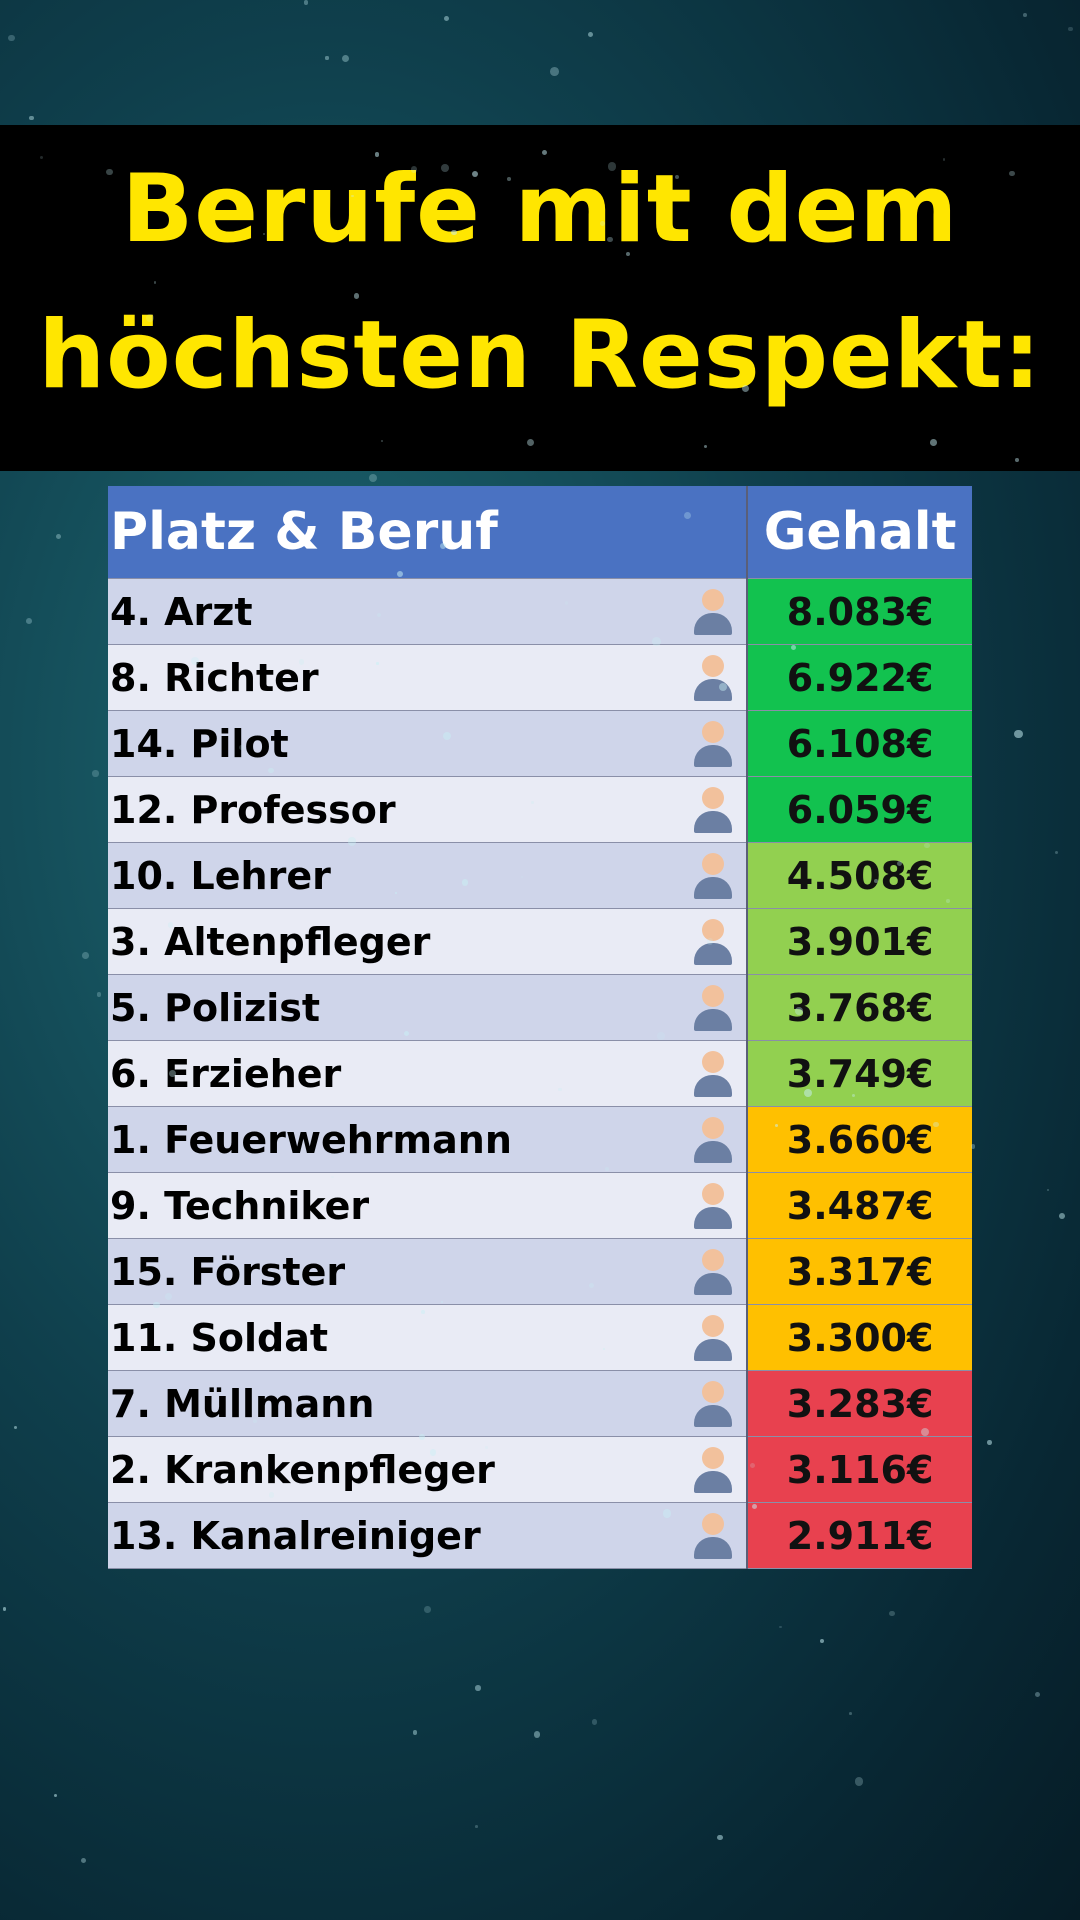  I want to click on table-row: 14. Pilot 6.108€, so click(540, 743).